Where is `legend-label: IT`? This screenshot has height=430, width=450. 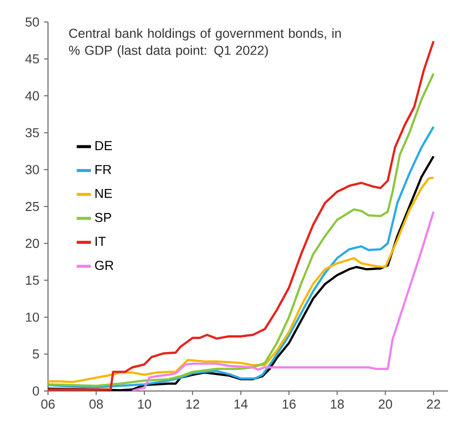 legend-label: IT is located at coordinates (101, 241).